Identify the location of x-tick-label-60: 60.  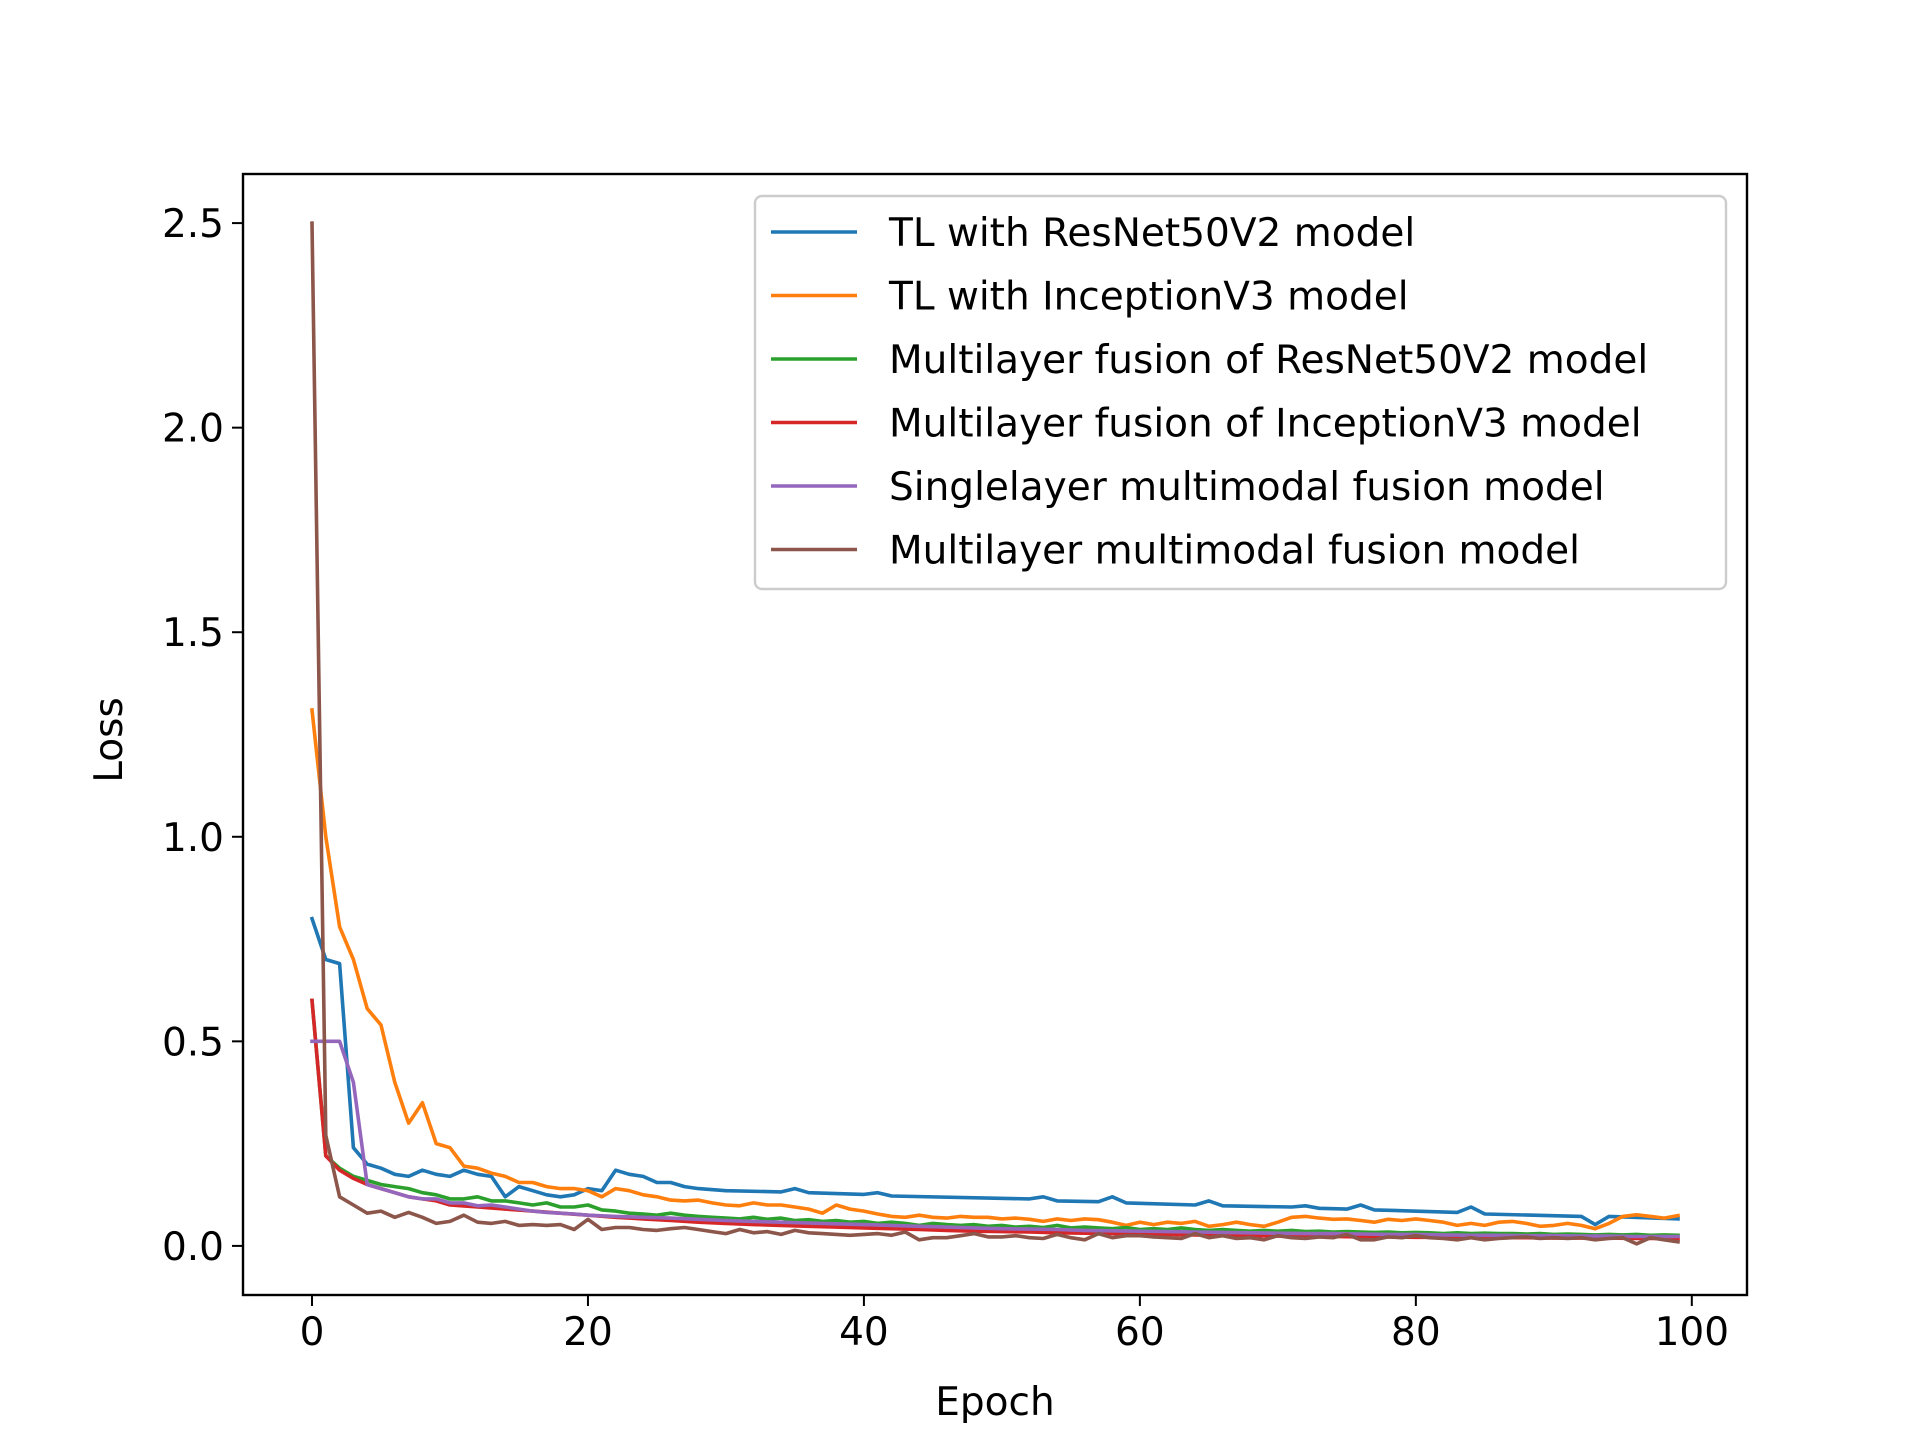
(1140, 1332).